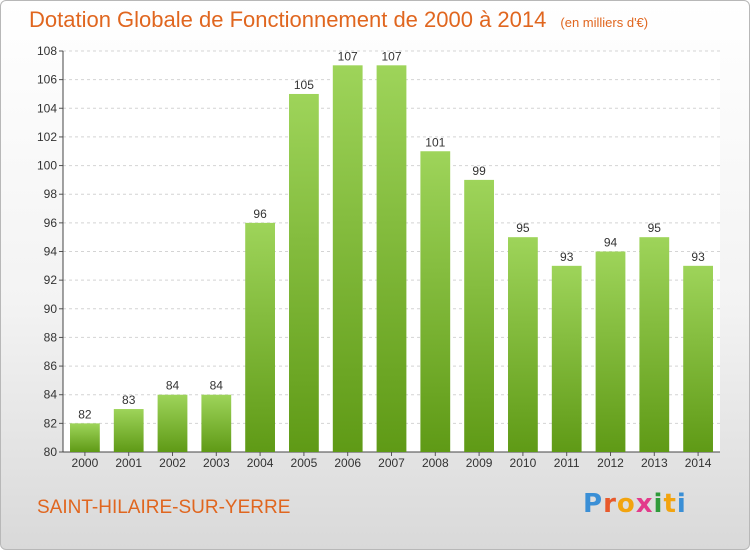  What do you see at coordinates (129, 400) in the screenshot?
I see `data-label: 83` at bounding box center [129, 400].